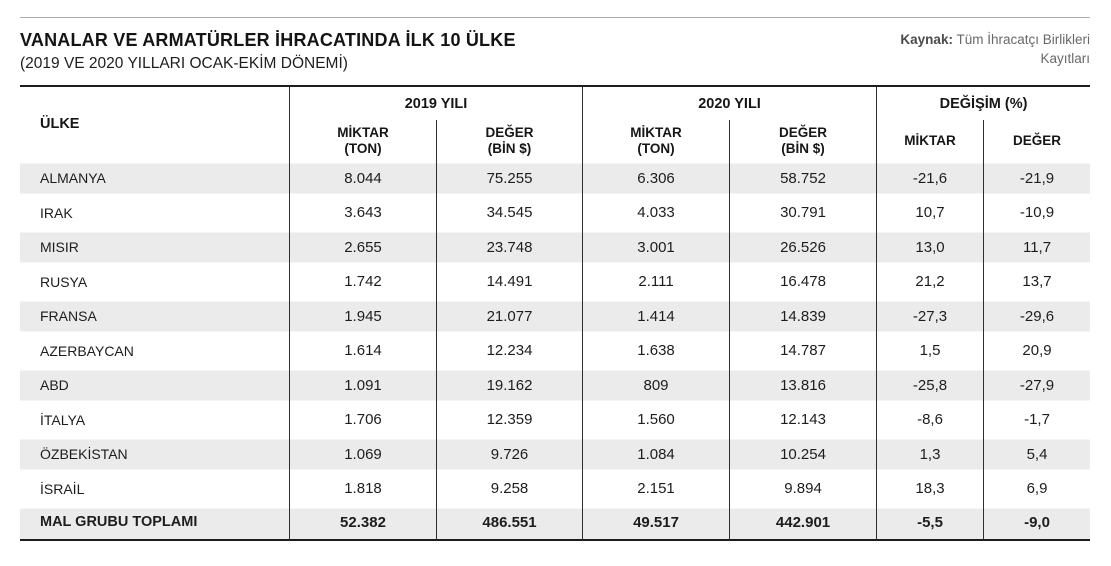 This screenshot has height=566, width=1111. I want to click on cell-2020-miktar: 1.560, so click(657, 419).